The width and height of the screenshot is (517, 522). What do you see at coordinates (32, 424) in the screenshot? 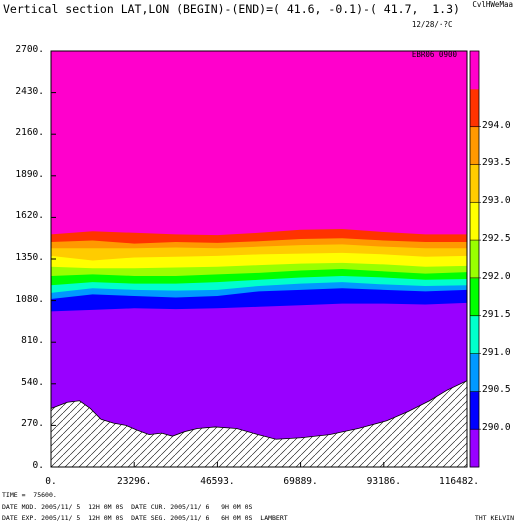
I see `y-tick-label: 270.` at bounding box center [32, 424].